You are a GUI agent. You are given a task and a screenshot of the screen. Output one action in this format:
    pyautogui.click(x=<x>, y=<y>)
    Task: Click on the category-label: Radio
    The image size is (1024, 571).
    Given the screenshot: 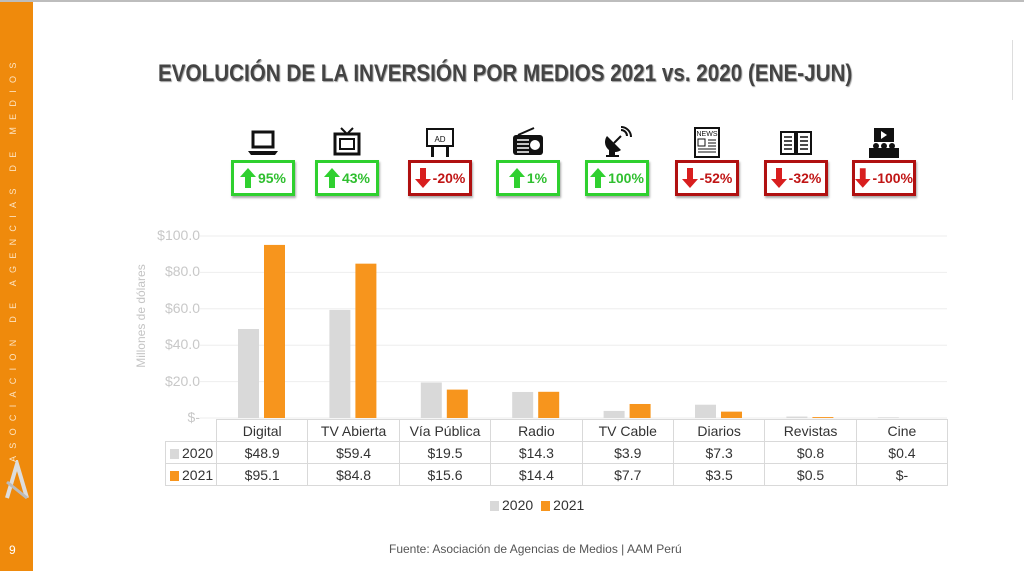 What is the action you would take?
    pyautogui.click(x=536, y=430)
    